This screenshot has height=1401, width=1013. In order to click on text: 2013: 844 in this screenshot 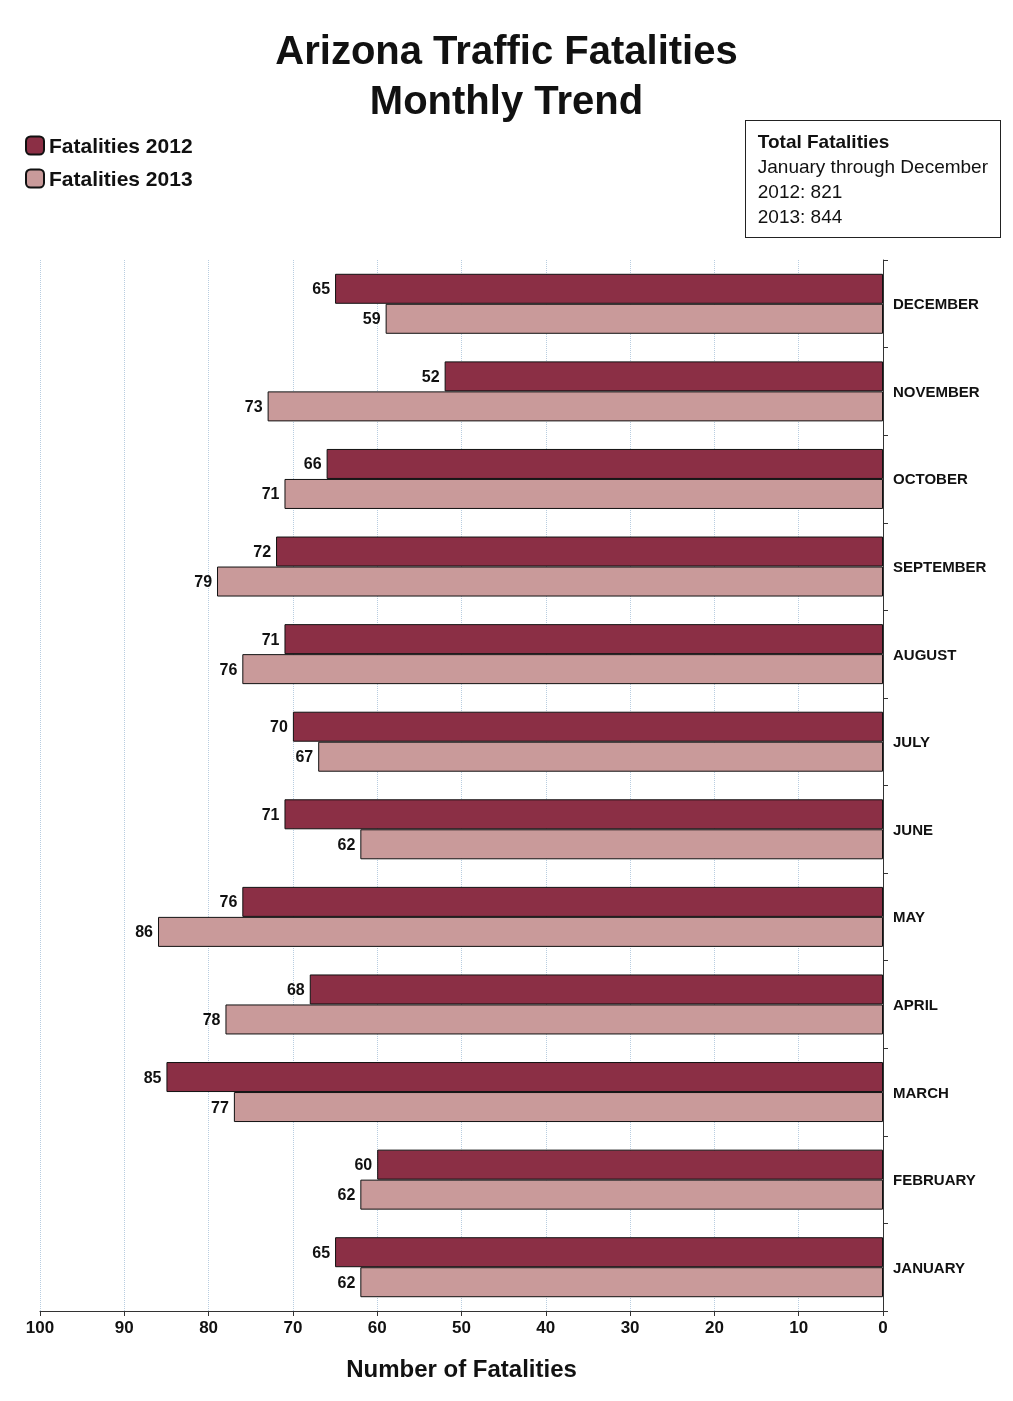, I will do `click(800, 217)`.